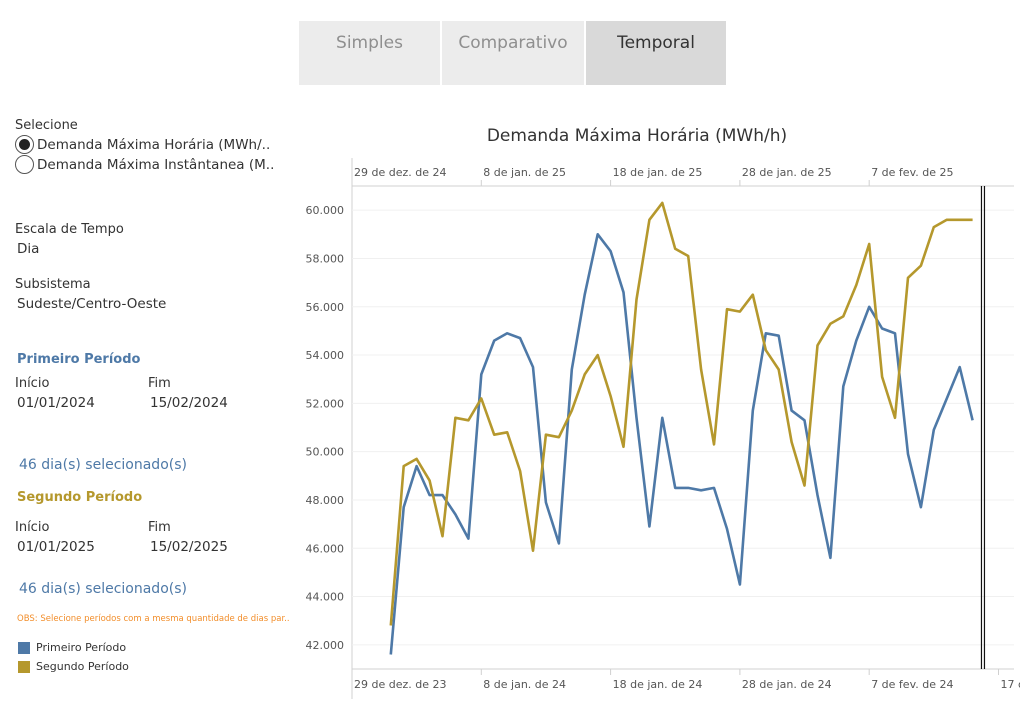  I want to click on y-tick-label: 58.000, so click(325, 258).